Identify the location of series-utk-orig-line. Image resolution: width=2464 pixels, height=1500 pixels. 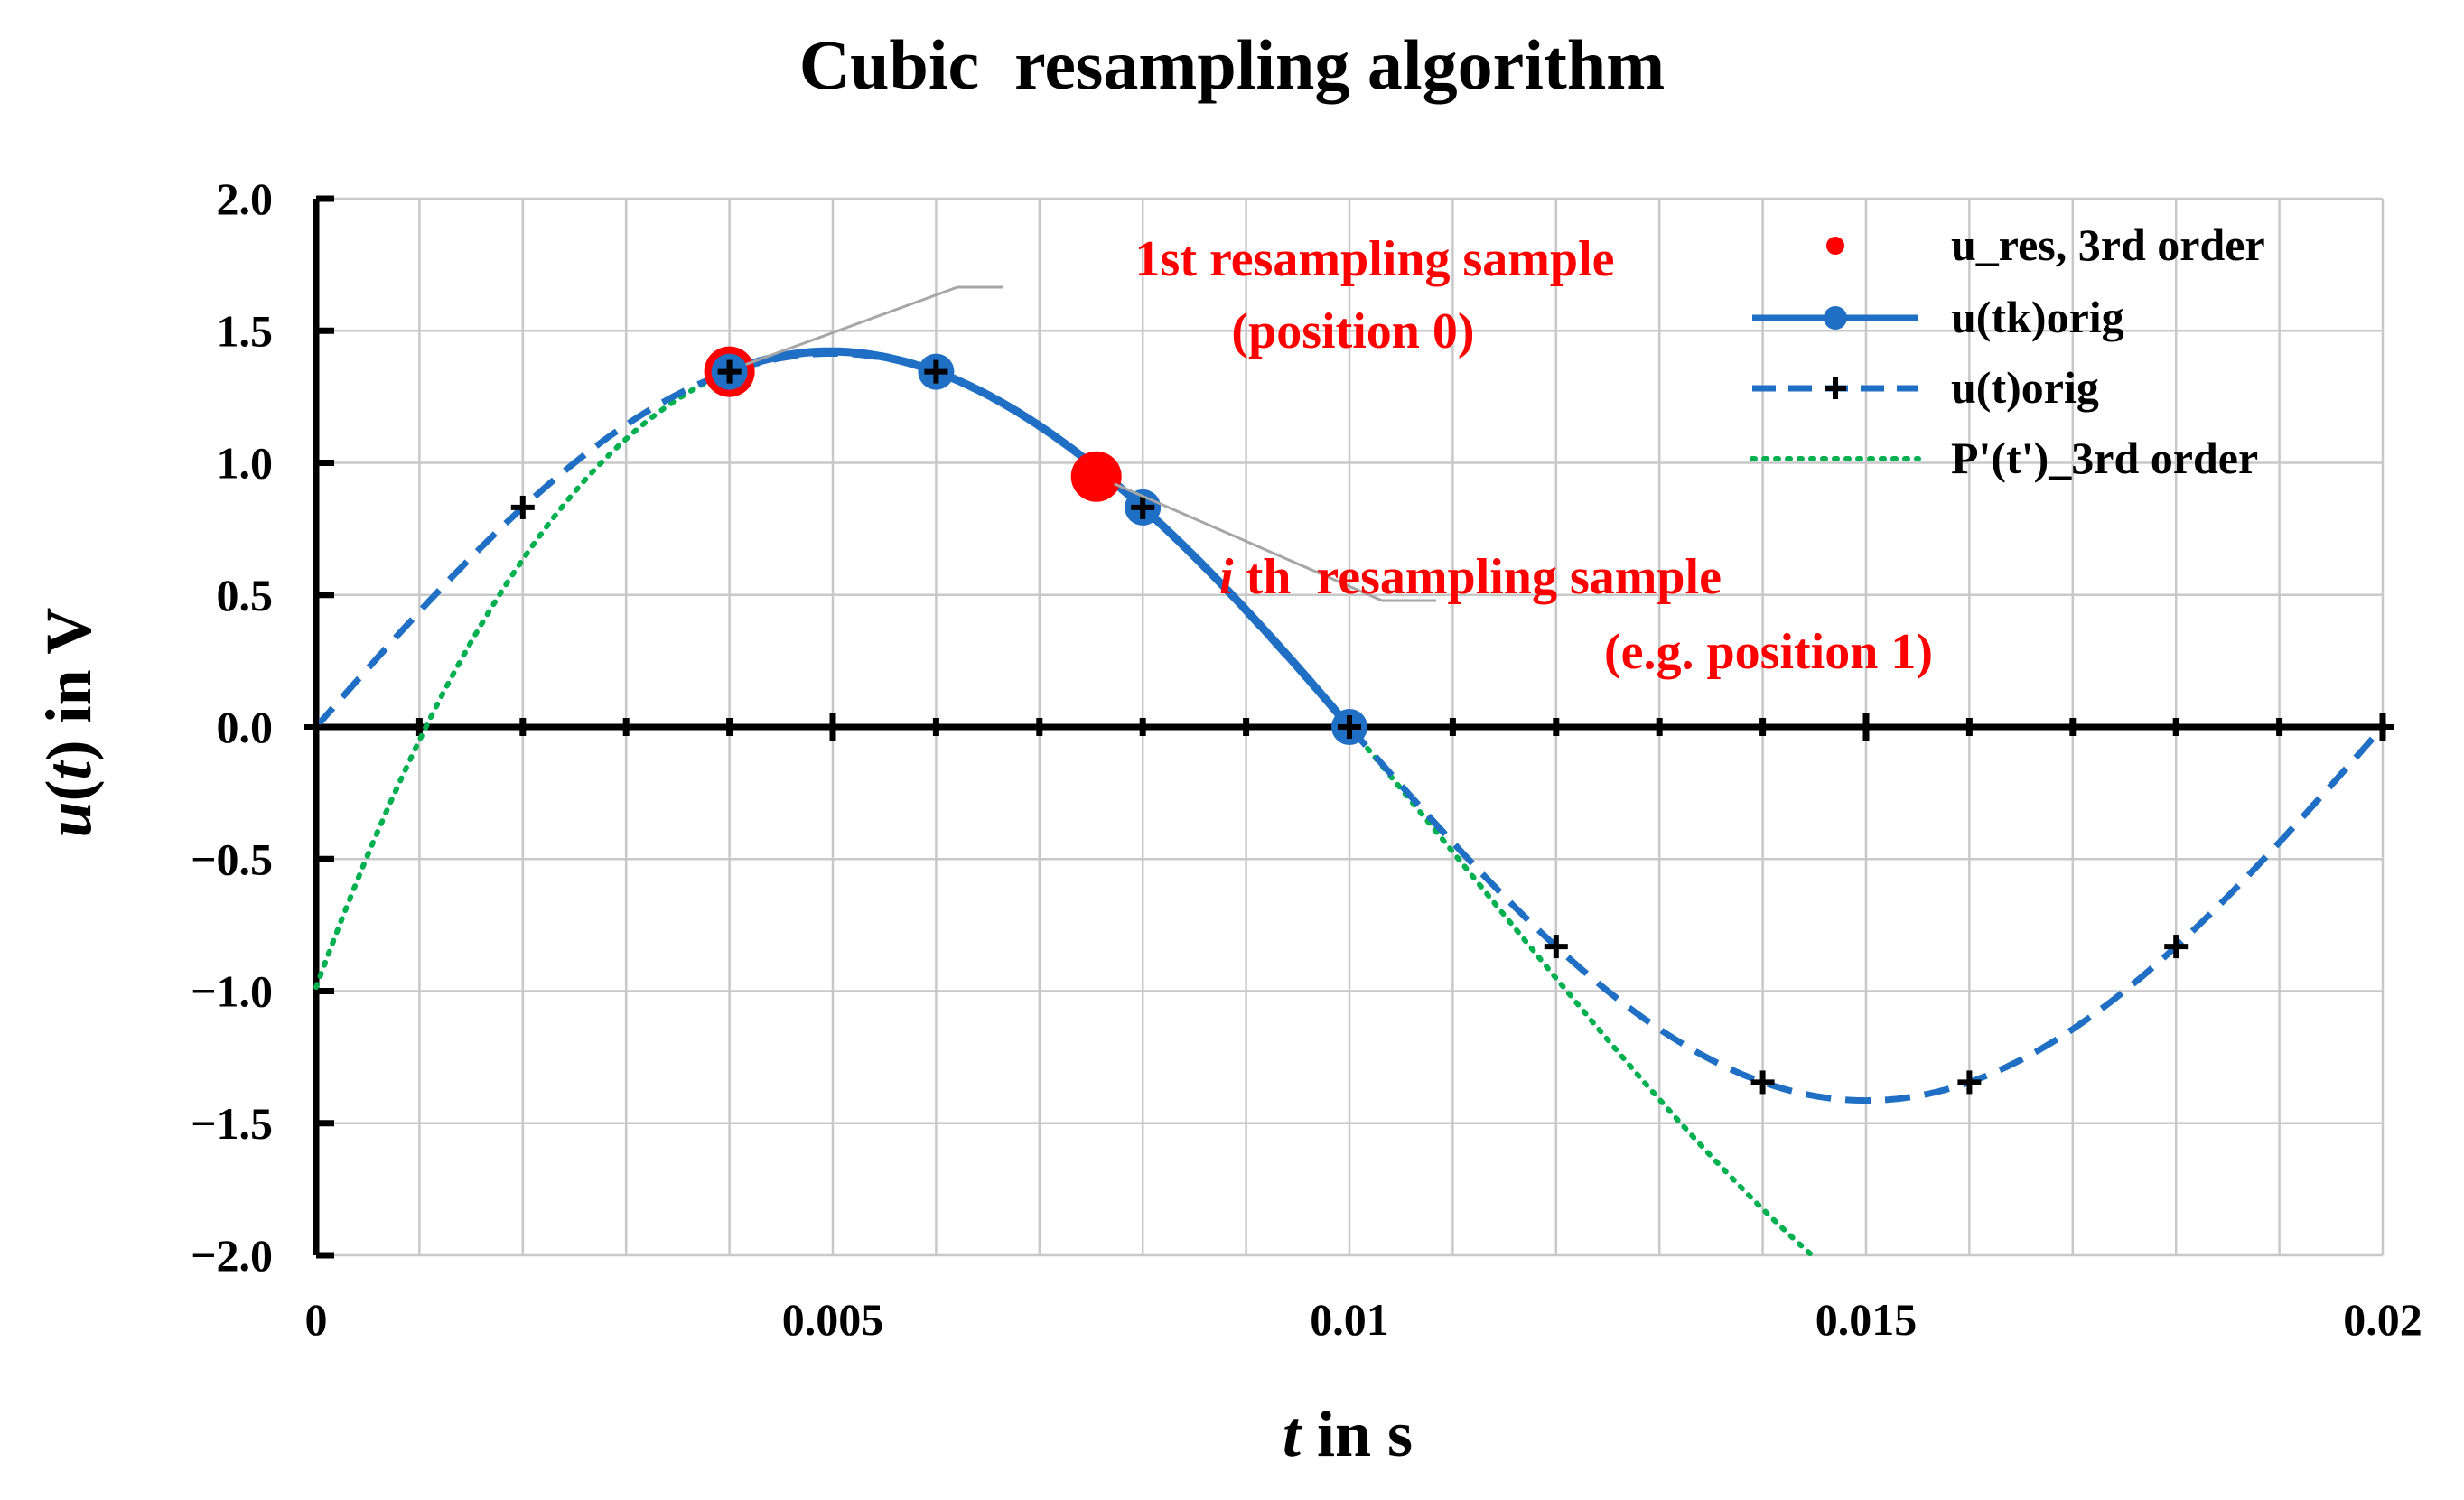
(1040, 538).